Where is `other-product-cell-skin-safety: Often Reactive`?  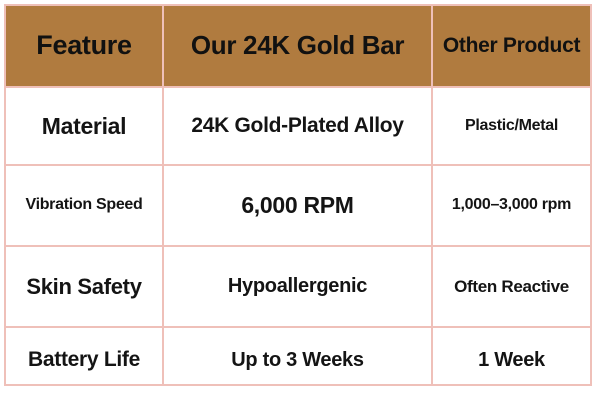
other-product-cell-skin-safety: Often Reactive is located at coordinates (511, 286).